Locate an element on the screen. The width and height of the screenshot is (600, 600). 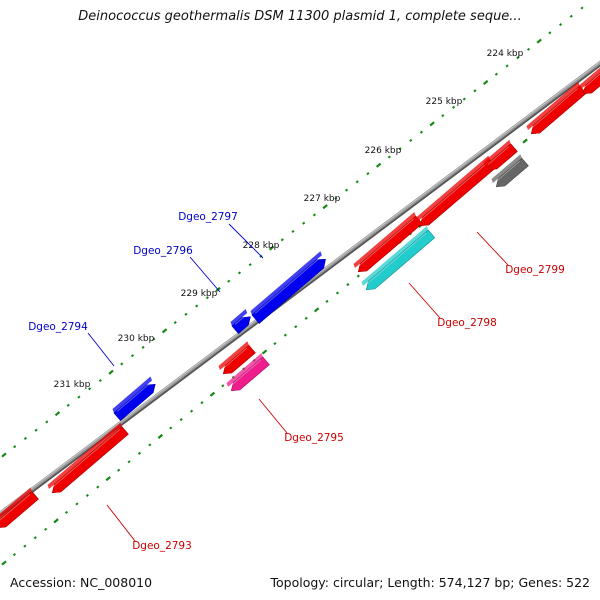
kbp-label: 224 kbp is located at coordinates (505, 54).